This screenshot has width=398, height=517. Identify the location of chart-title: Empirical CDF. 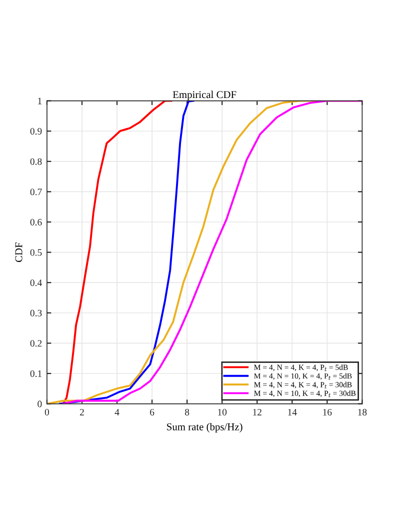
(204, 95).